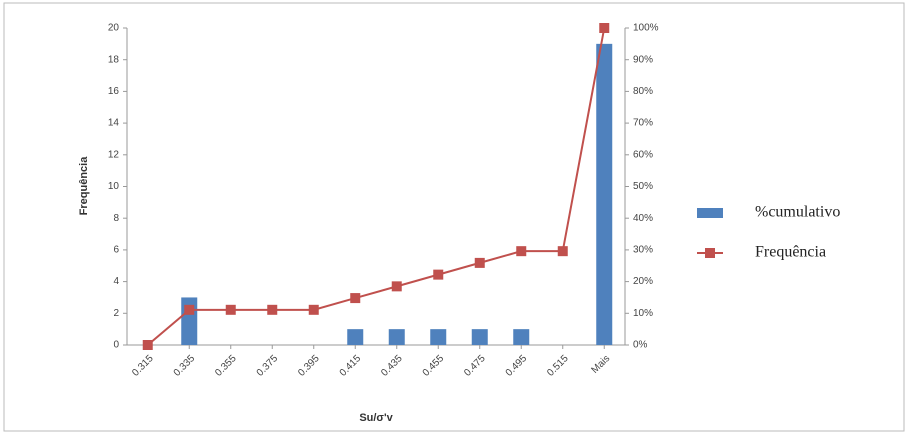  What do you see at coordinates (116, 313) in the screenshot?
I see `y-tick-label: 2` at bounding box center [116, 313].